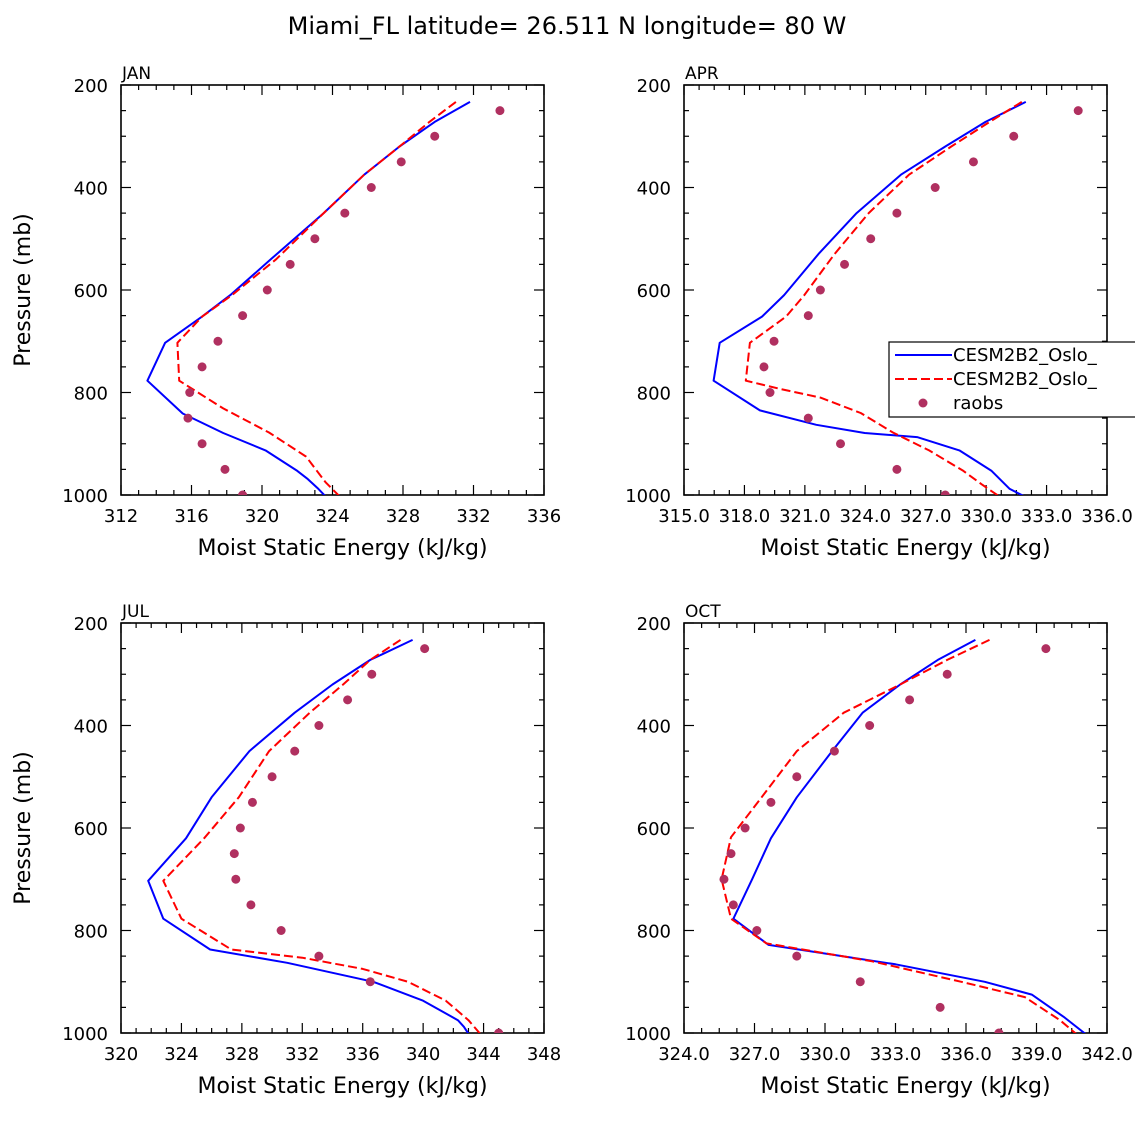  What do you see at coordinates (423, 1054) in the screenshot?
I see `x-tick-label: 340` at bounding box center [423, 1054].